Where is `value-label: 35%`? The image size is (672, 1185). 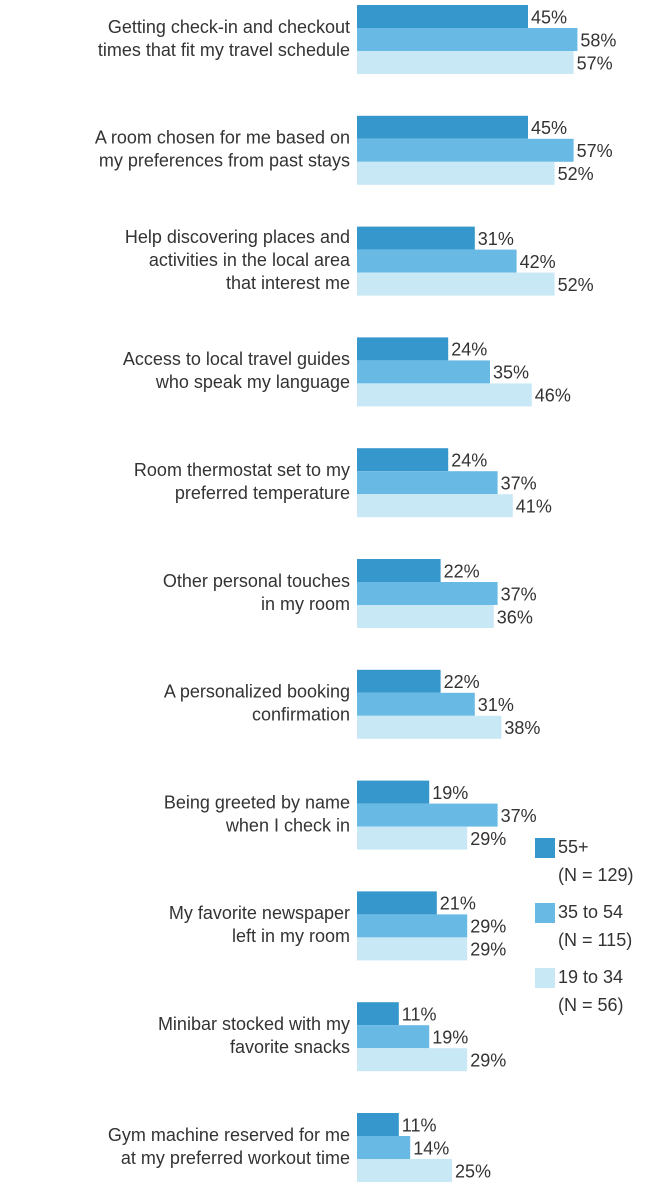
value-label: 35% is located at coordinates (511, 373).